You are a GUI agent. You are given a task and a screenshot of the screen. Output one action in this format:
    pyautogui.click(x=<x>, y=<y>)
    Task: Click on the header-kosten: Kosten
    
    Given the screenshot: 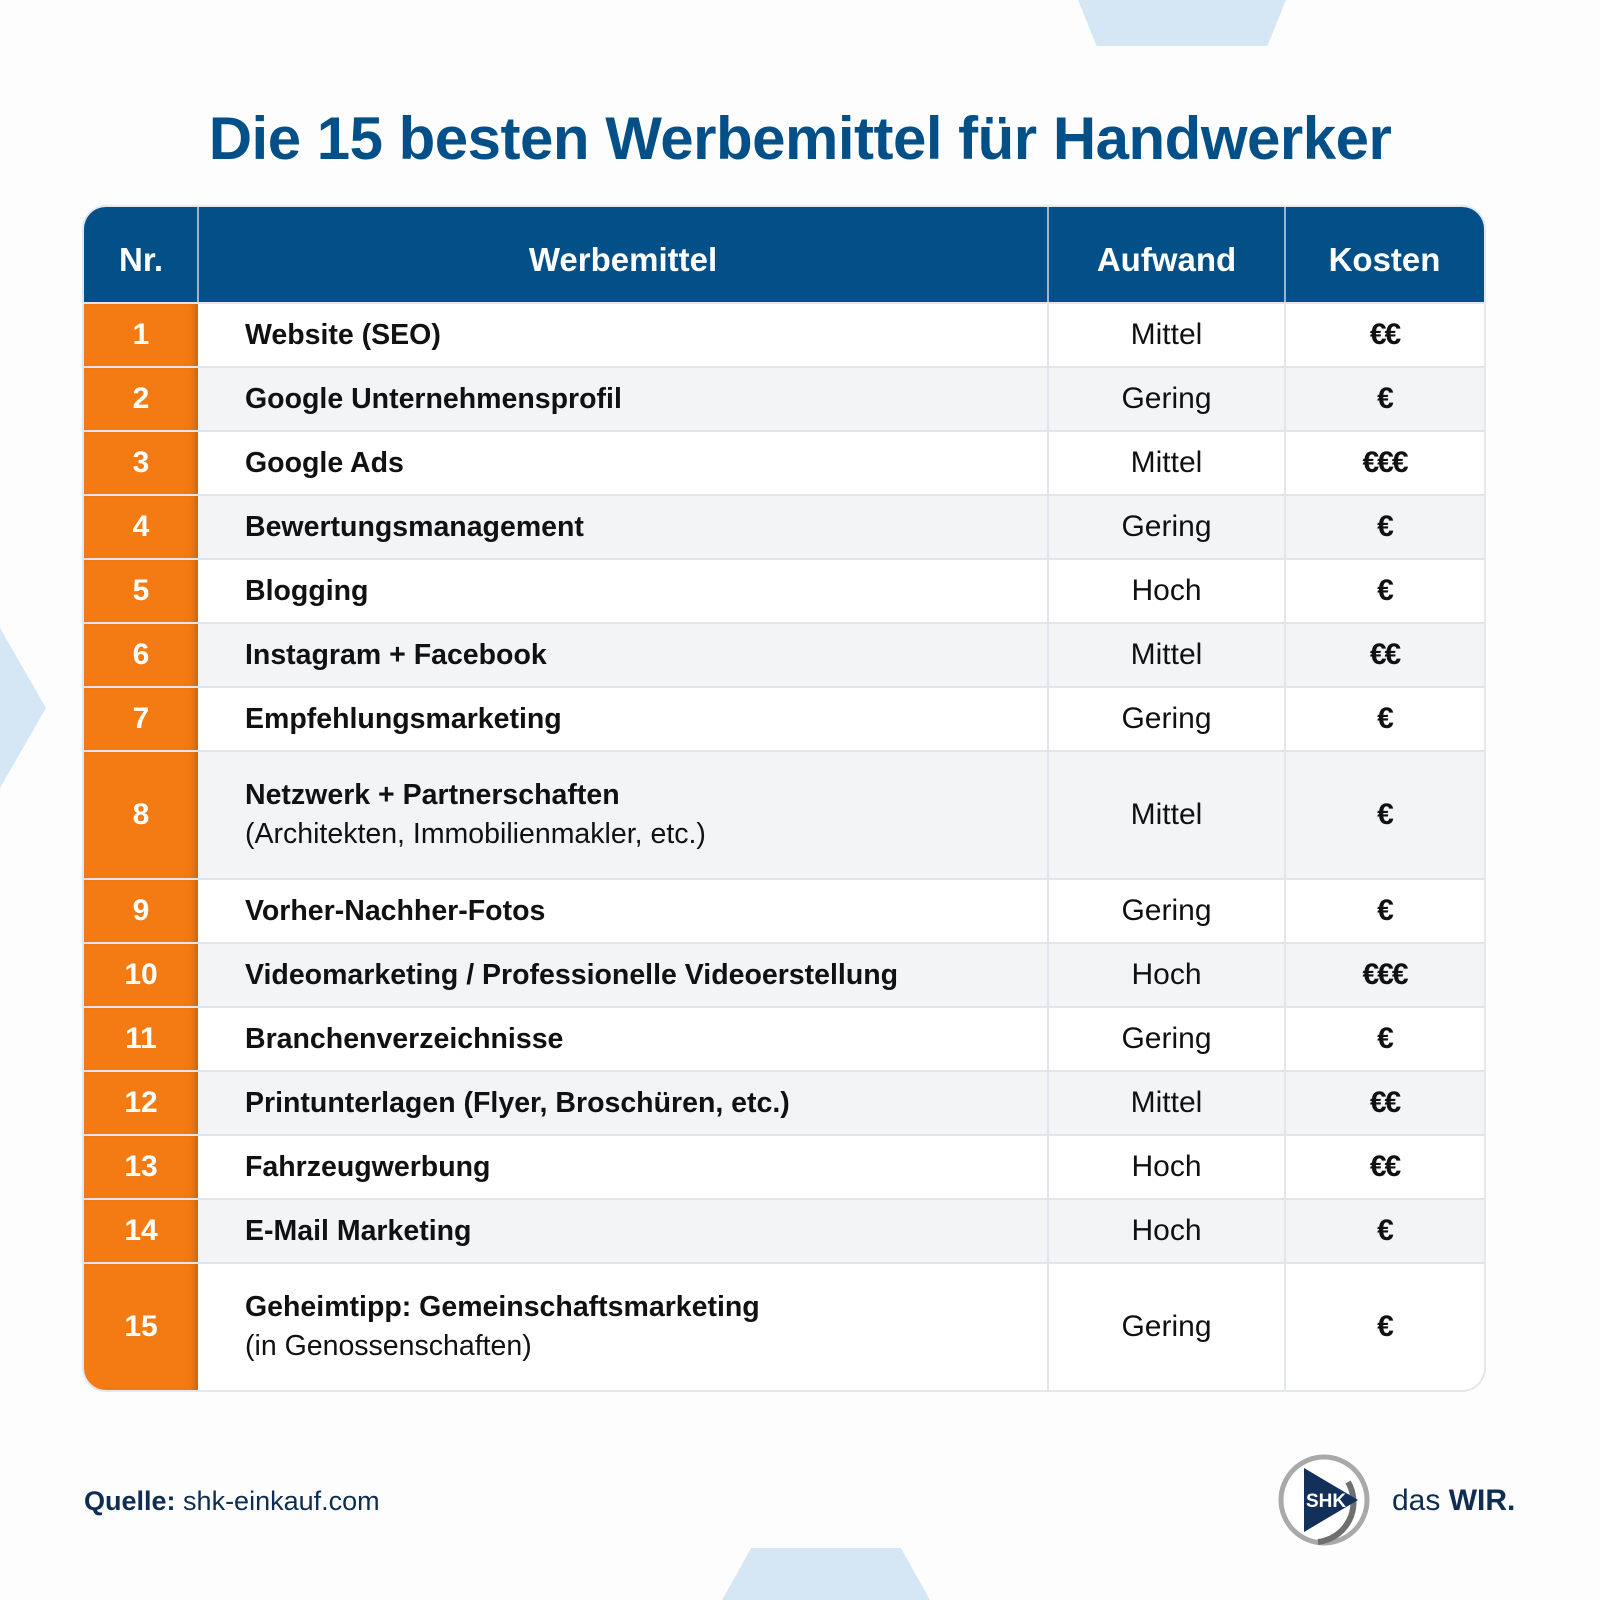 What is the action you would take?
    pyautogui.click(x=1384, y=259)
    